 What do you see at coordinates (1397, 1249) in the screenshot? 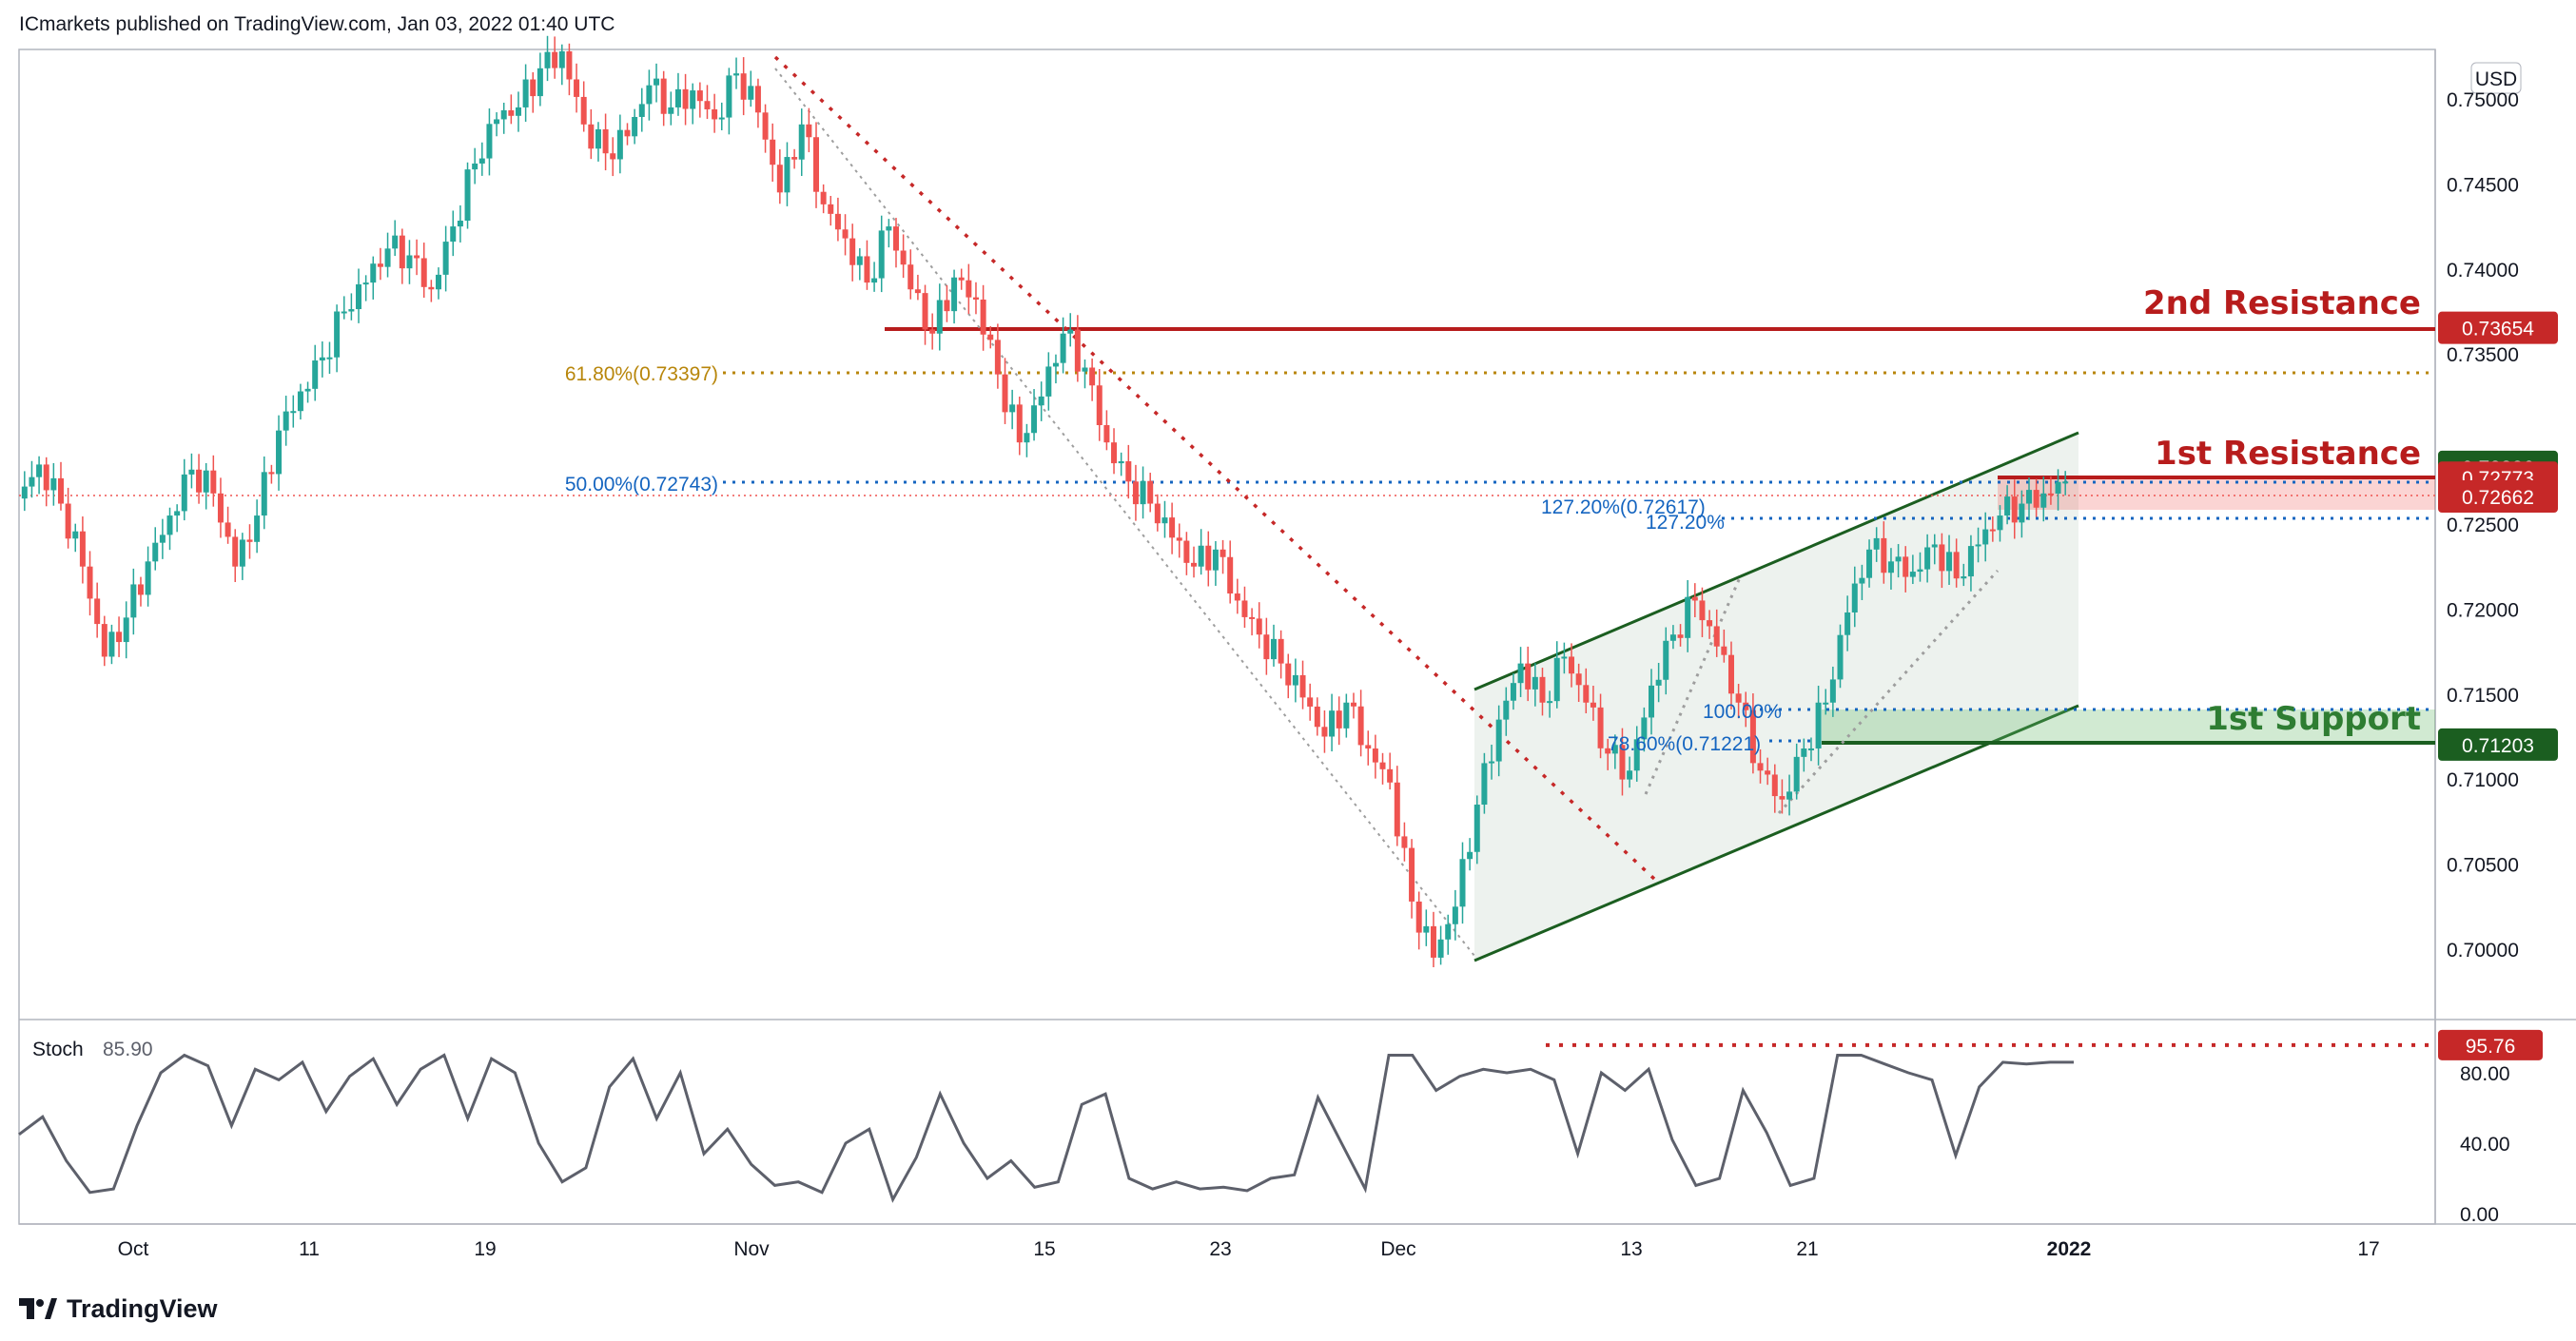
I see `time-tick-label: Dec` at bounding box center [1397, 1249].